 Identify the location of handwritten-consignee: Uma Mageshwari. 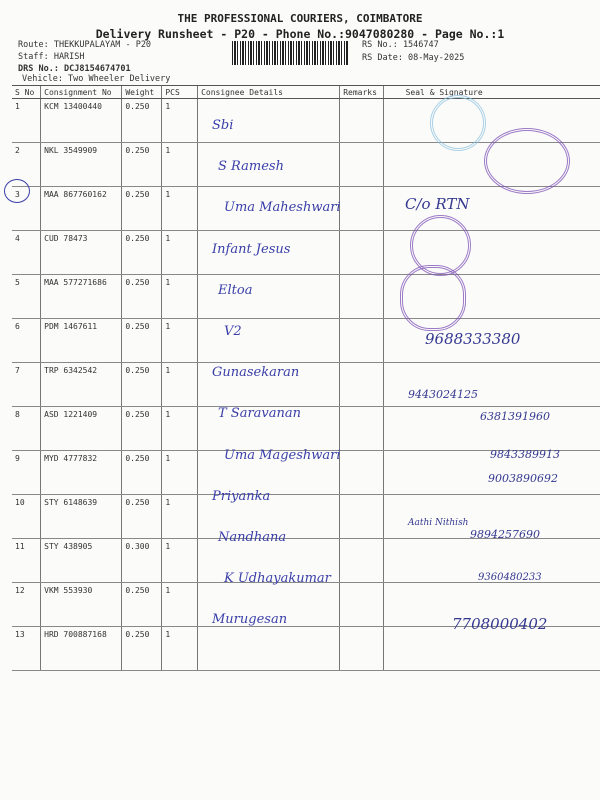
(282, 455).